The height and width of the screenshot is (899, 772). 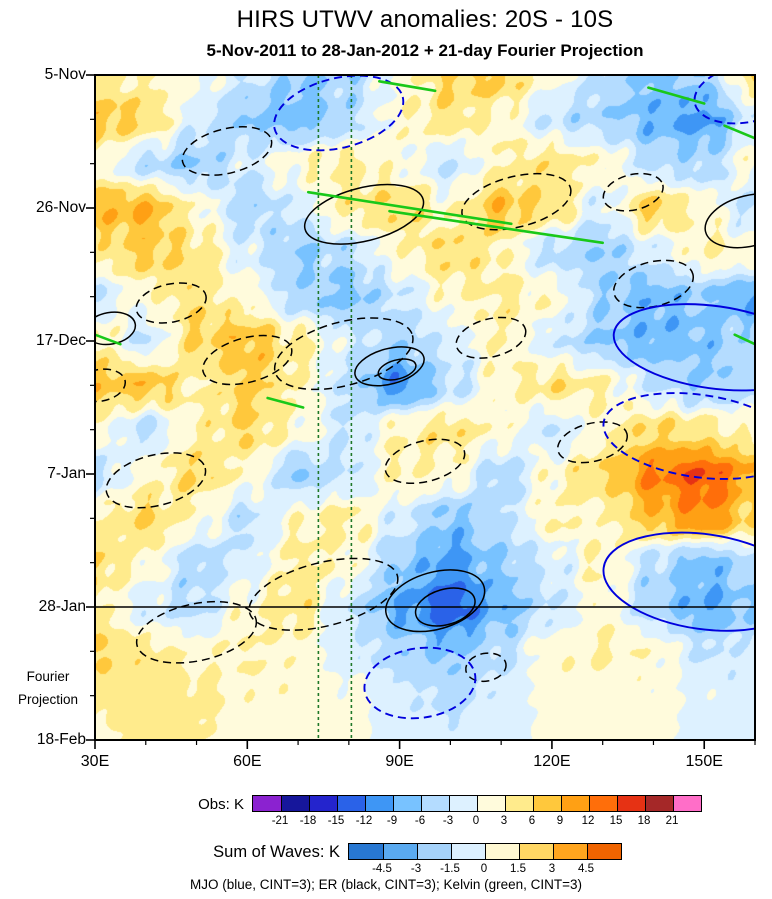 I want to click on colorbar-tick-label: -4.5, so click(x=382, y=869).